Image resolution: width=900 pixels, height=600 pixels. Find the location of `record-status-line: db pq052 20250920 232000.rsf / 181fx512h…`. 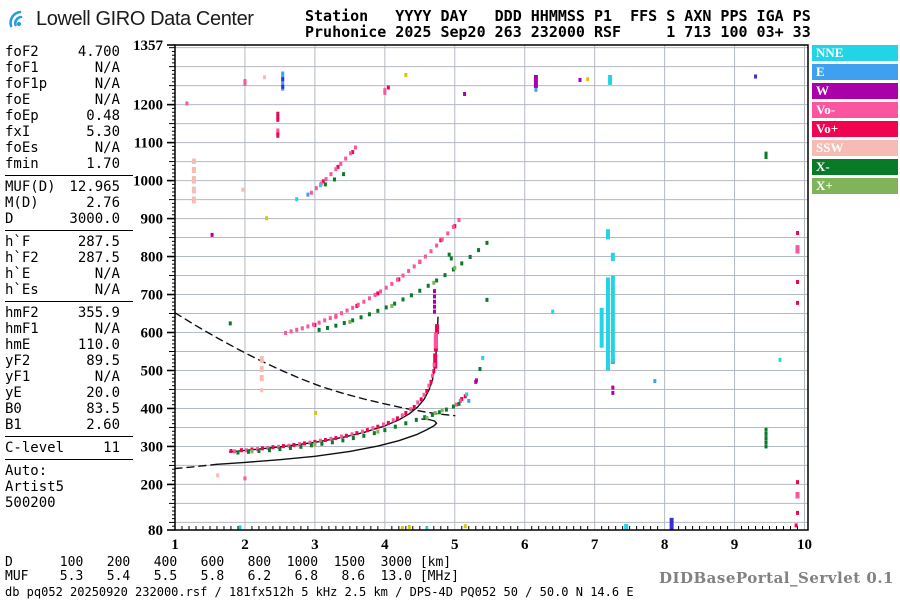

record-status-line: db pq052 20250920 232000.rsf / 181fx512h… is located at coordinates (319, 592).